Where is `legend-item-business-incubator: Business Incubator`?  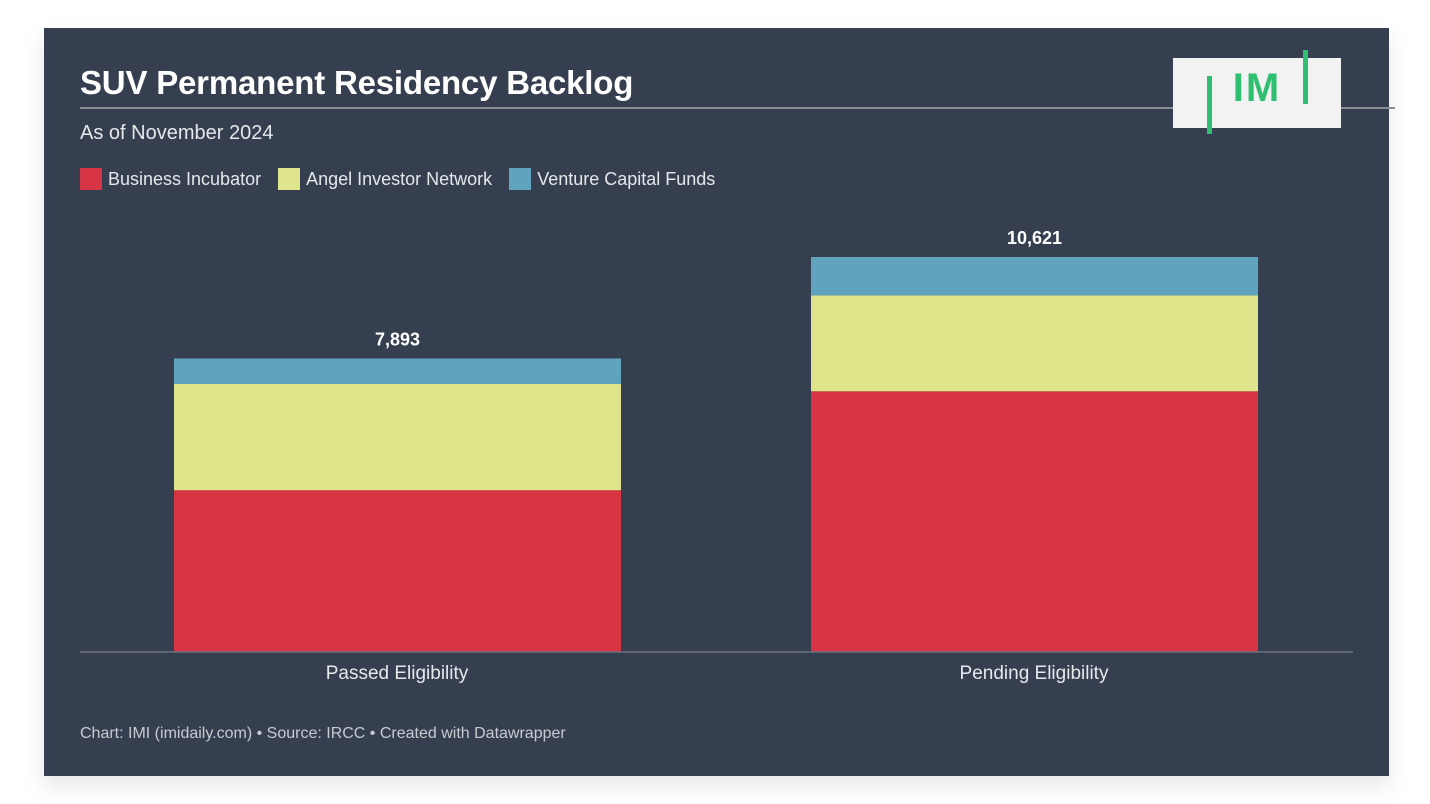
legend-item-business-incubator: Business Incubator is located at coordinates (170, 179).